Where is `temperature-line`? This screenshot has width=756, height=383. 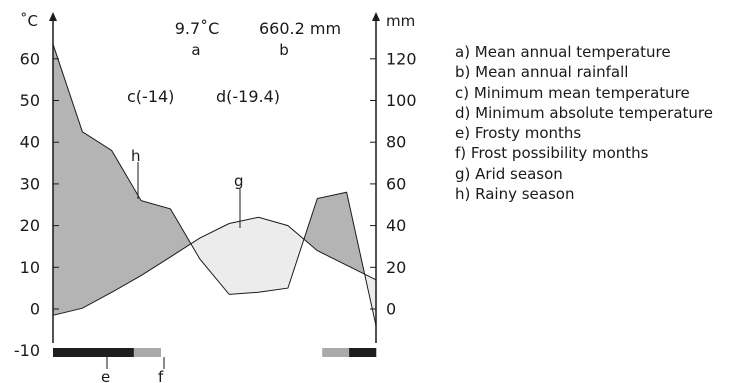 temperature-line is located at coordinates (214, 266).